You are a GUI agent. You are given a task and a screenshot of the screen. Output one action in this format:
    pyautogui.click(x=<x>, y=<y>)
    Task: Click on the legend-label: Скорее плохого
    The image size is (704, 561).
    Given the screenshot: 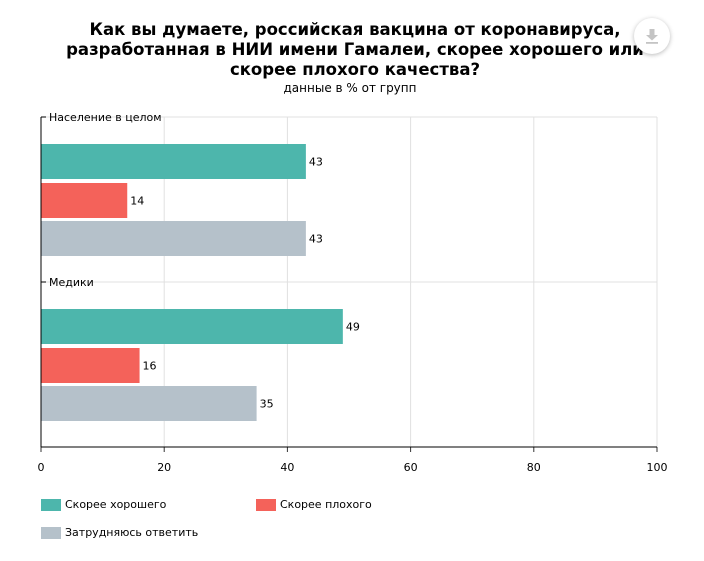 What is the action you would take?
    pyautogui.click(x=326, y=504)
    